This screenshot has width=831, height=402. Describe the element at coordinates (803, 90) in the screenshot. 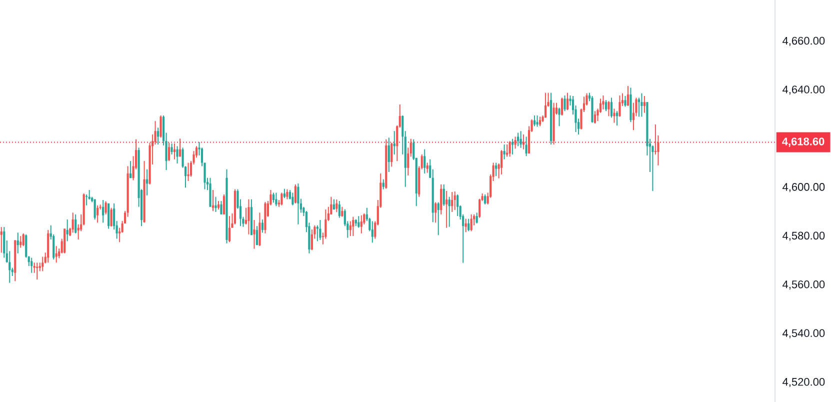

I see `y-tick-label: 4,640.00` at that location.